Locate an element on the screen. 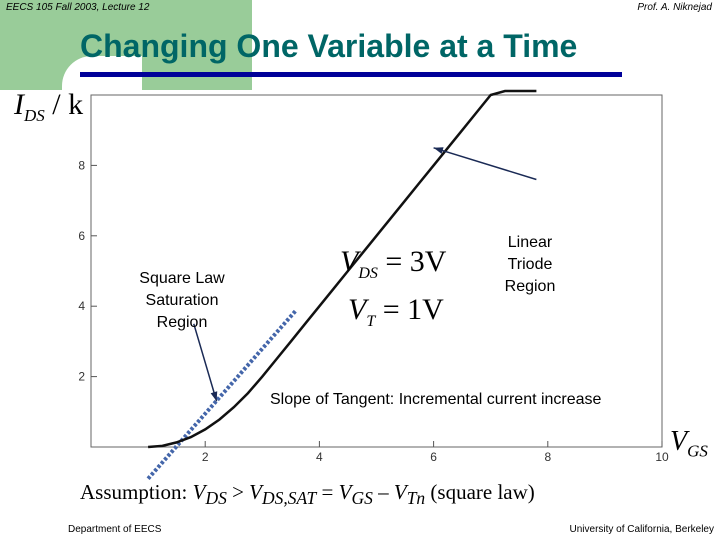 This screenshot has height=540, width=720. bias-formula: VDS = 3V VT = 1V is located at coordinates (393, 287).